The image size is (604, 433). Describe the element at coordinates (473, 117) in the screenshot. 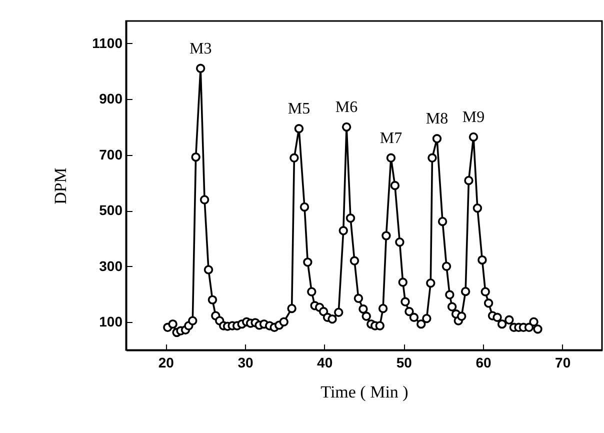

I see `annotation: M9` at that location.